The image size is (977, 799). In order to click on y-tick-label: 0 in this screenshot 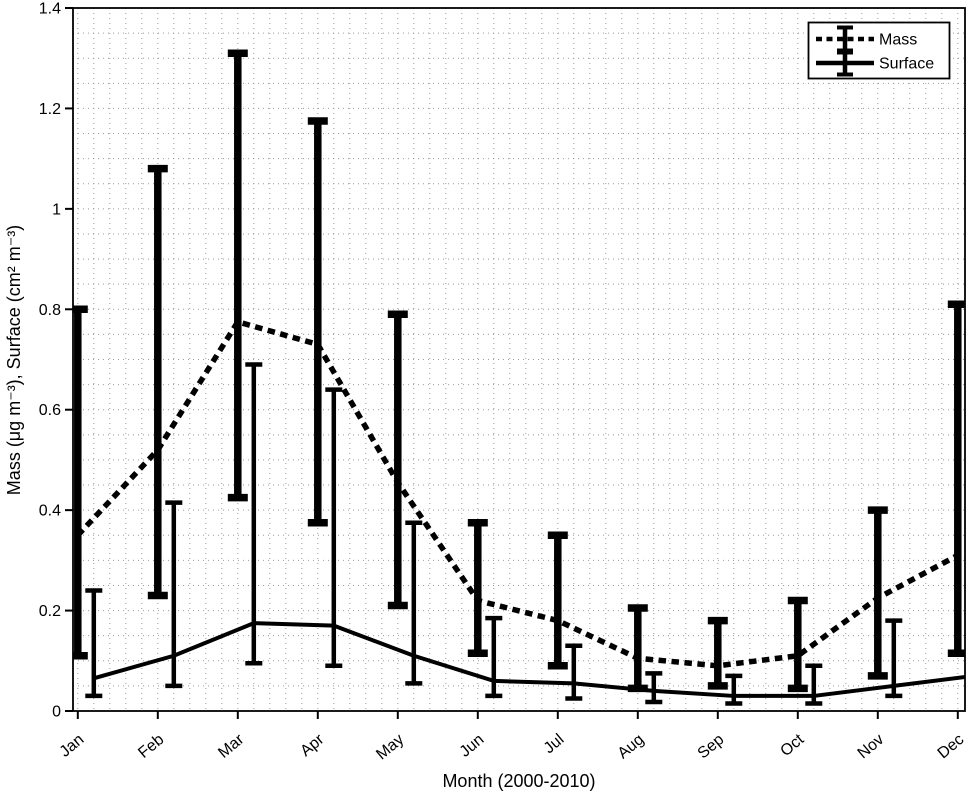, I will do `click(56, 712)`.